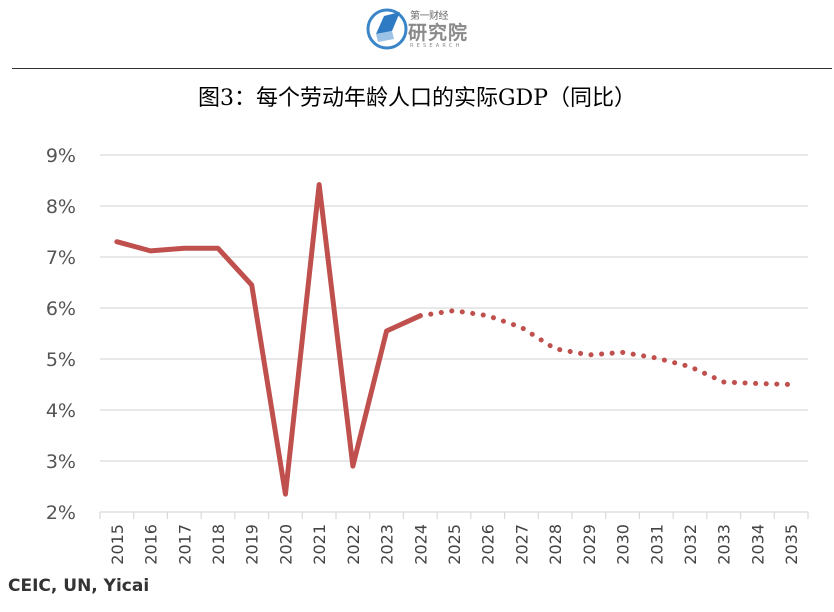 The height and width of the screenshot is (612, 834). I want to click on research-logo: 第一财经 研究院 RESEARCH, so click(426, 29).